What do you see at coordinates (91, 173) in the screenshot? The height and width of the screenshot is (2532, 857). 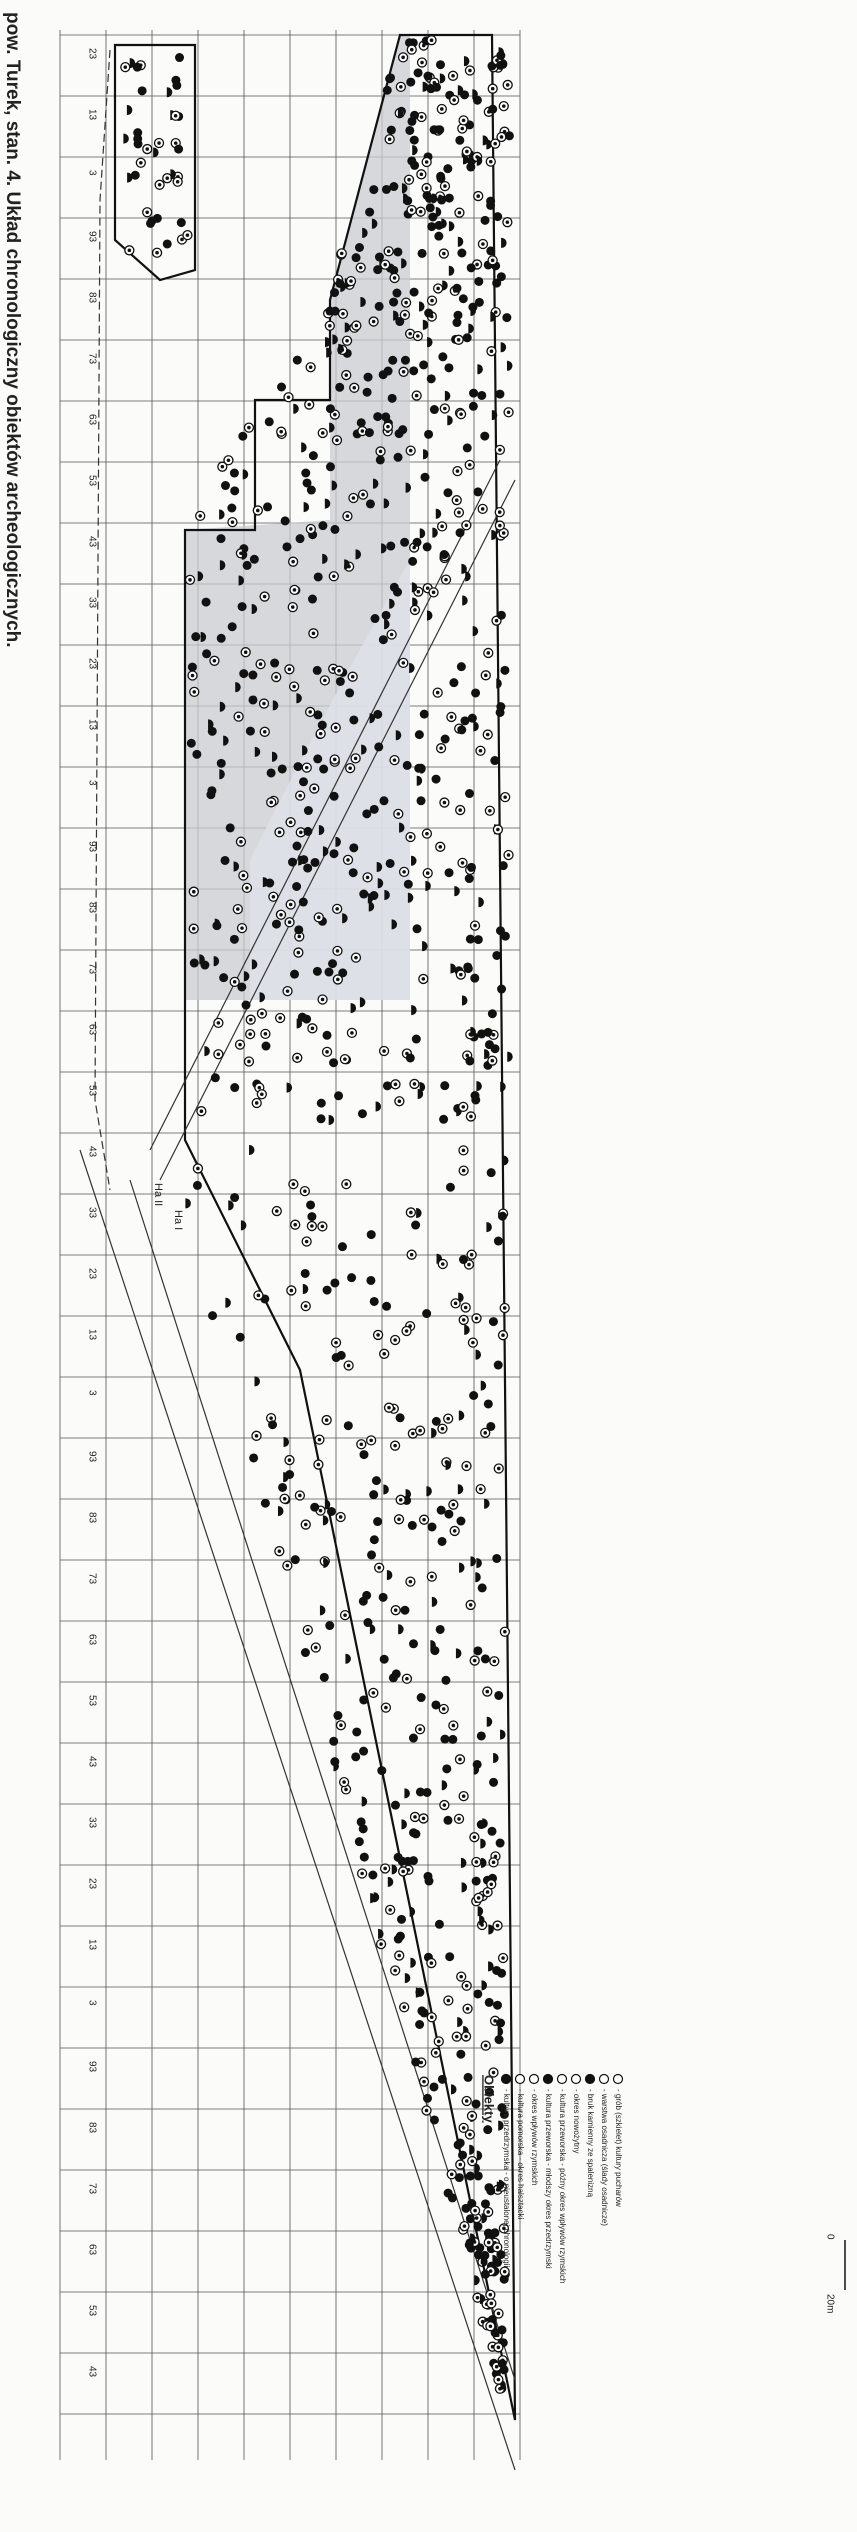 I see `grid-label: 3` at bounding box center [91, 173].